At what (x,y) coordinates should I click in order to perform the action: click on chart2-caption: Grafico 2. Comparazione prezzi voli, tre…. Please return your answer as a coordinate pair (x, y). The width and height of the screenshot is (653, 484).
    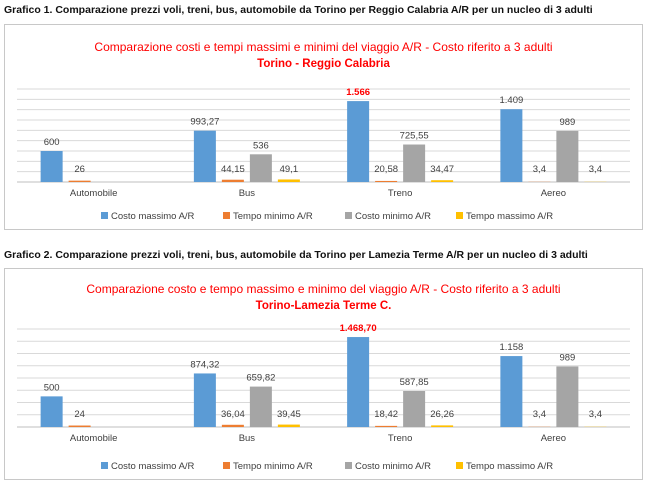
    Looking at the image, I should click on (296, 255).